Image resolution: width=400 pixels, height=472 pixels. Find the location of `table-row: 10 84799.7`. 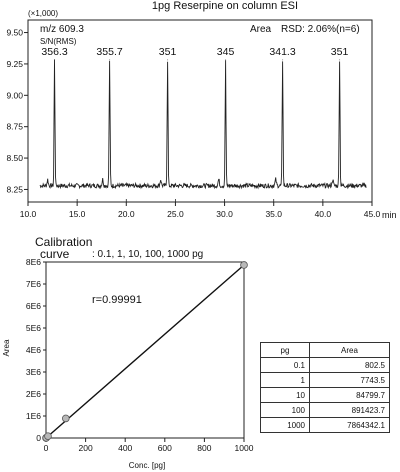

table-row: 10 84799.7 is located at coordinates (325, 395).